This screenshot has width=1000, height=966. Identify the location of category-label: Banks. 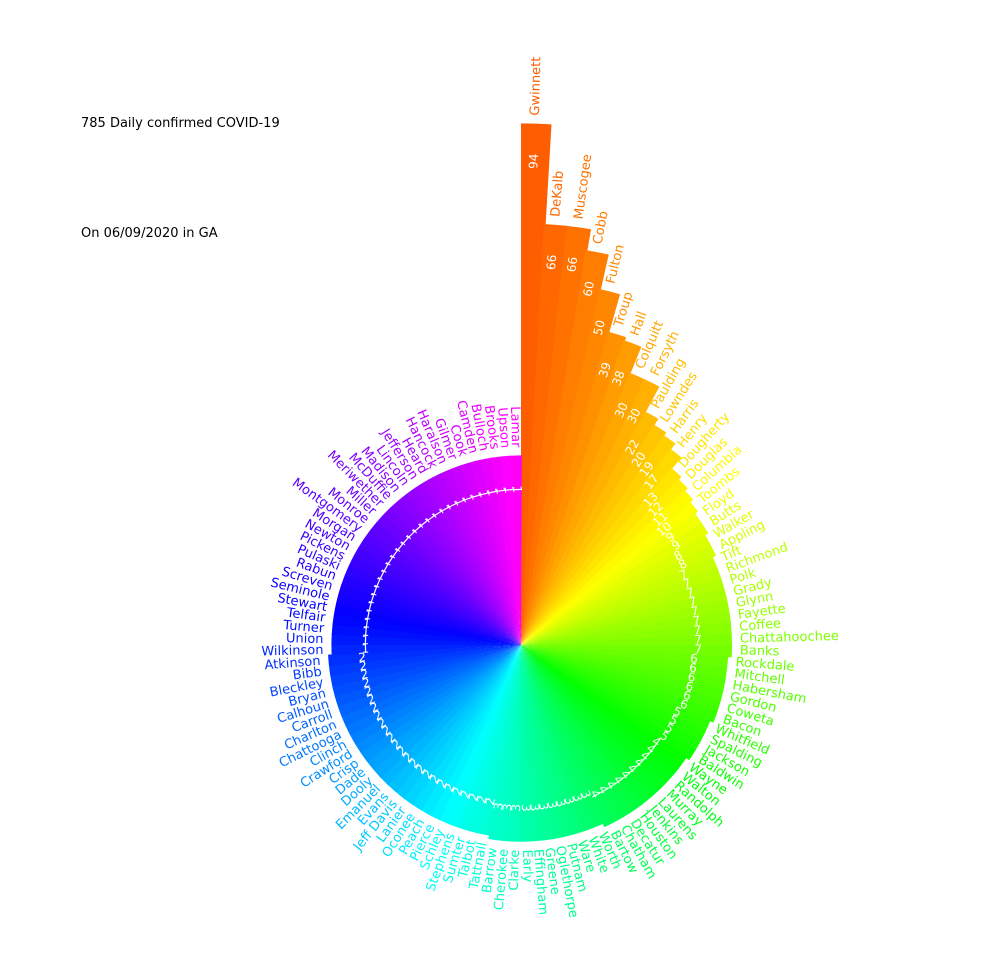
(760, 651).